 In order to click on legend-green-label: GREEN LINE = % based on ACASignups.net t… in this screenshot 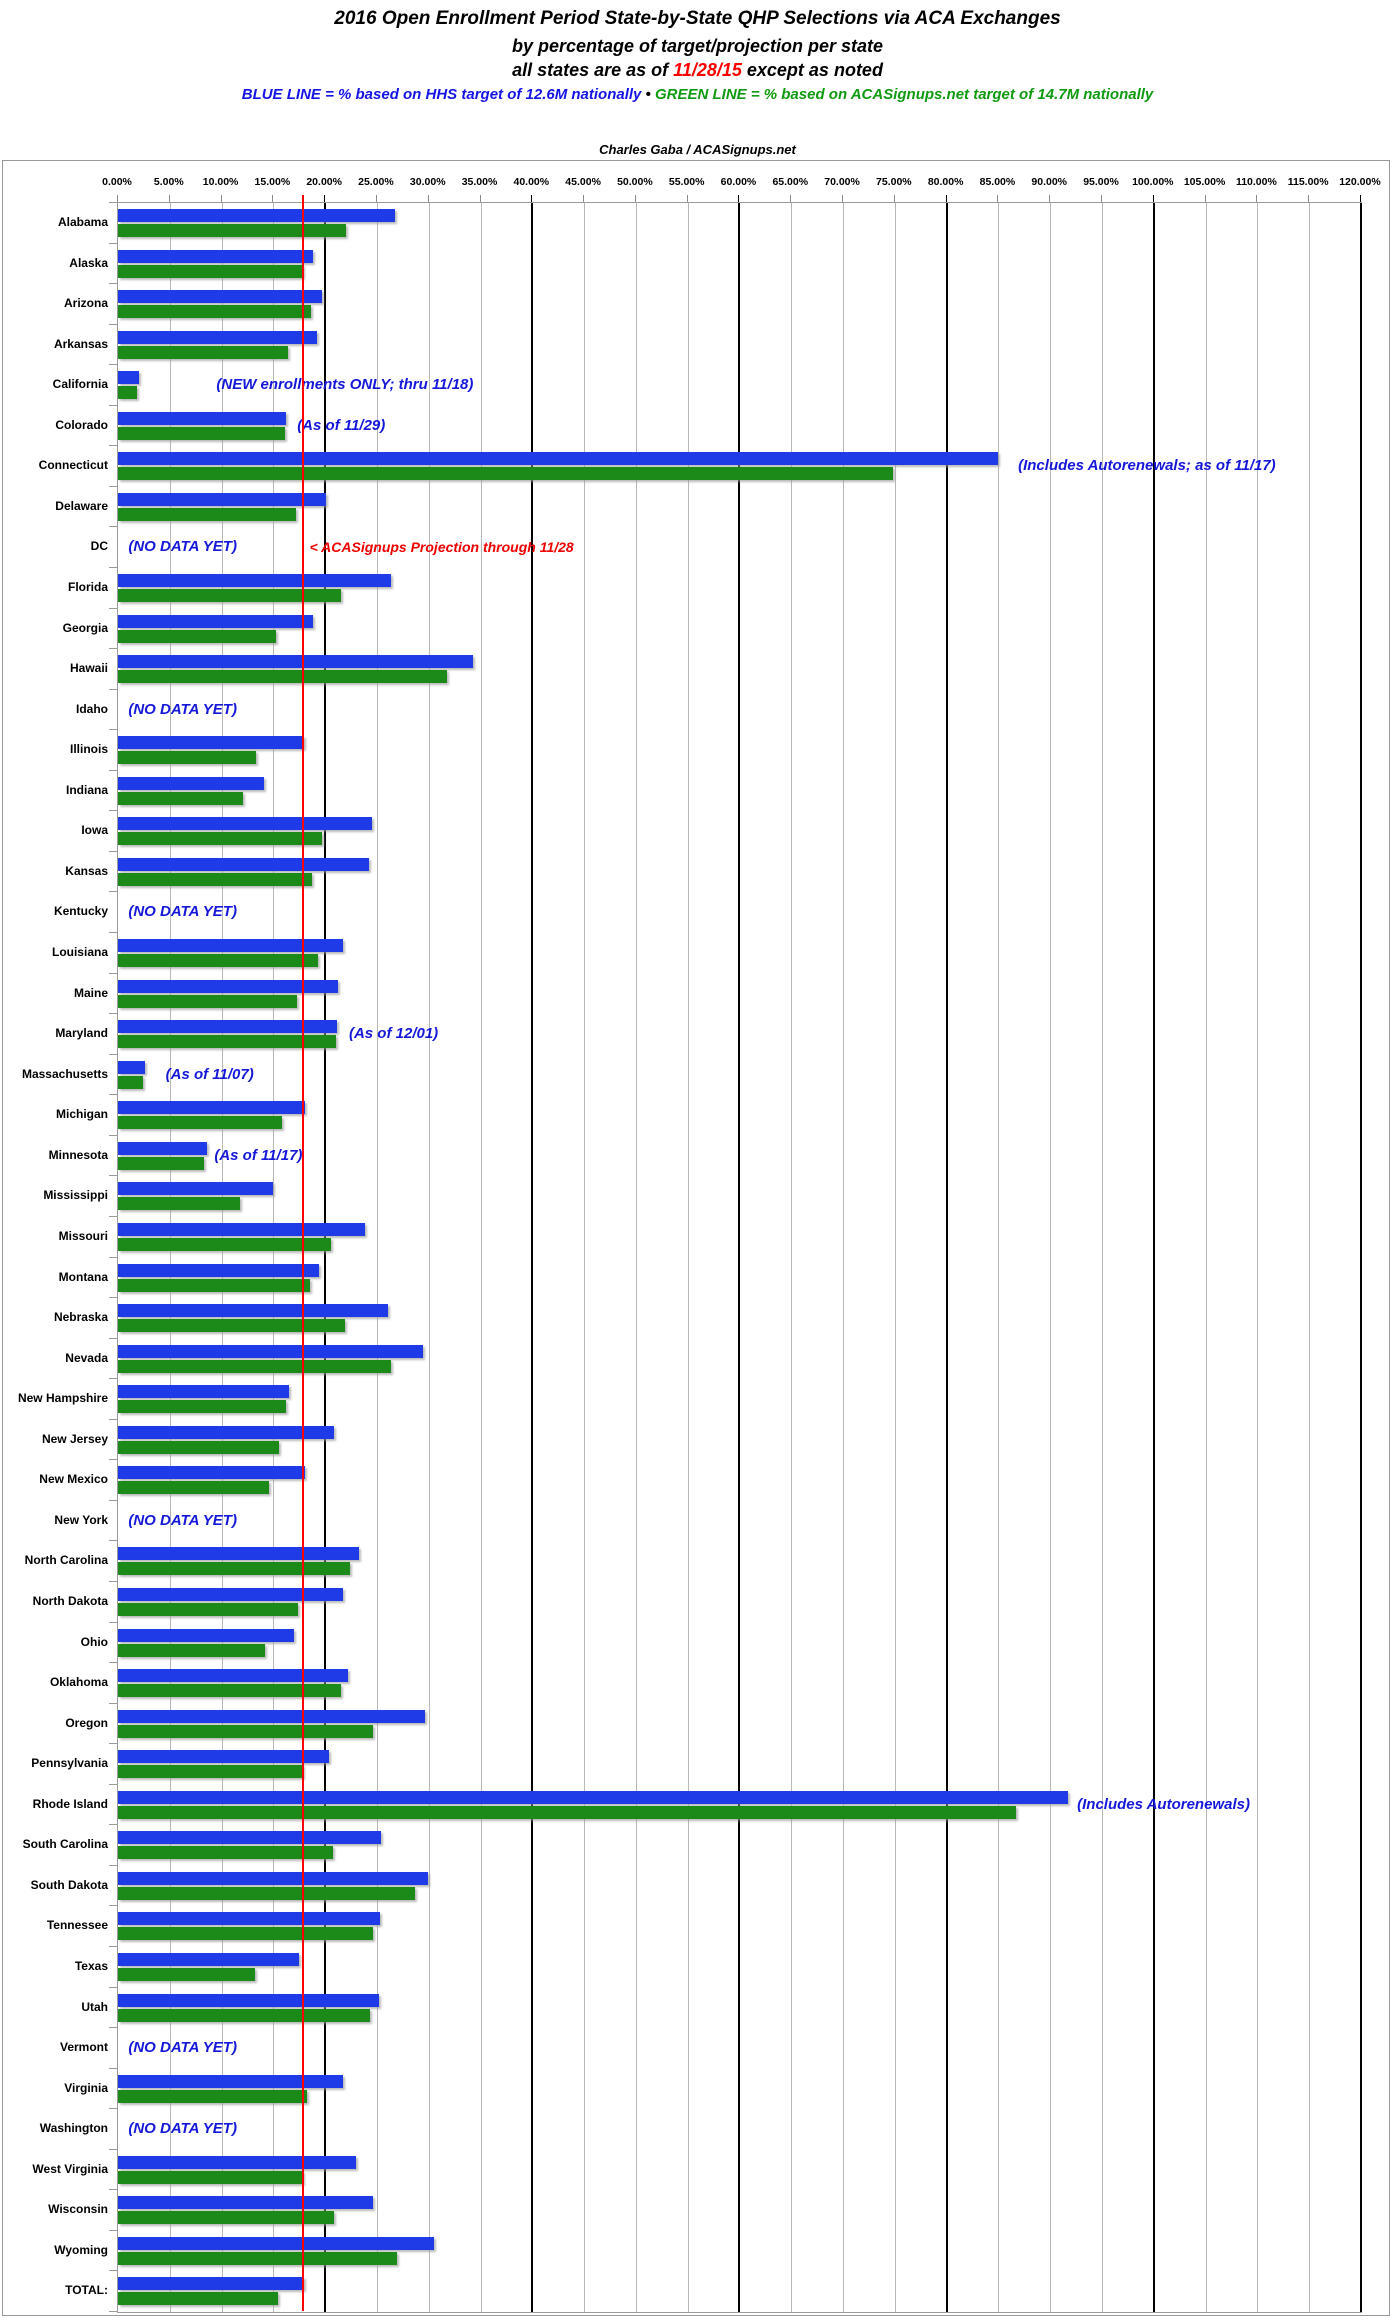, I will do `click(904, 94)`.